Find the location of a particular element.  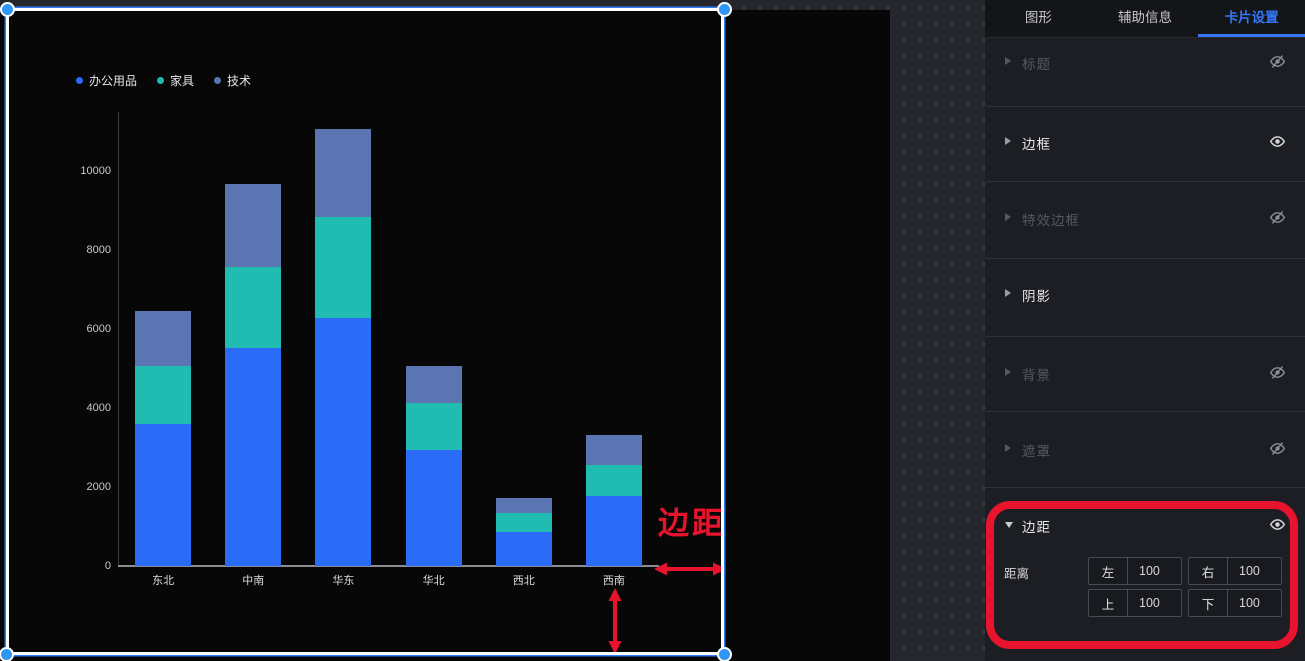

margin-input-group-右: 右 is located at coordinates (1235, 571).